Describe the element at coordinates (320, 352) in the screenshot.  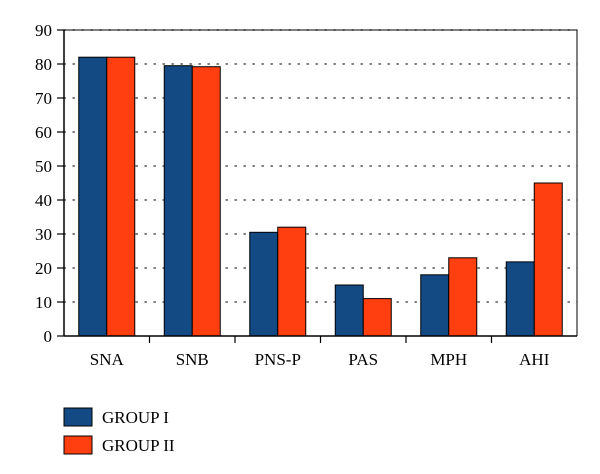
I see `x-tick-labels: SNA SNB PNS-P PAS MPH AHI` at that location.